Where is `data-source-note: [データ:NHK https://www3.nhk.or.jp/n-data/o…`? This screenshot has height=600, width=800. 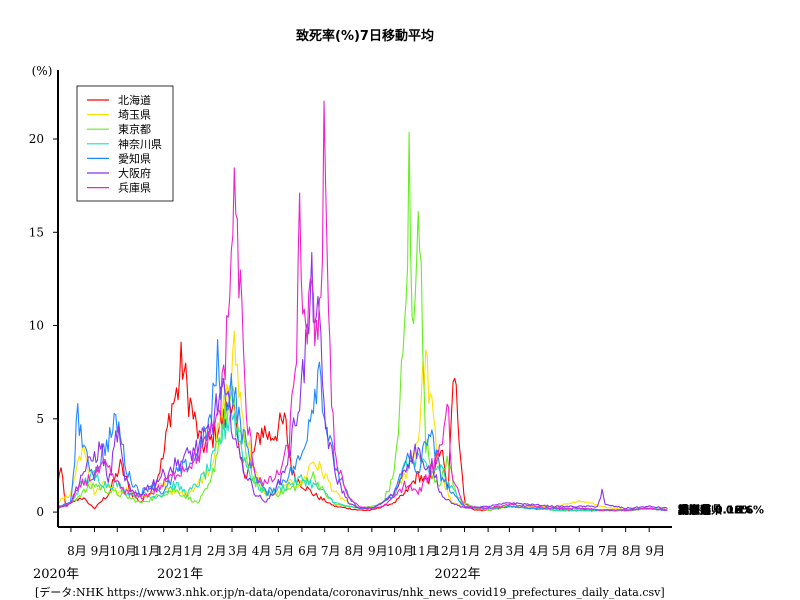 data-source-note: [データ:NHK https://www3.nhk.or.jp/n-data/o… is located at coordinates (350, 592).